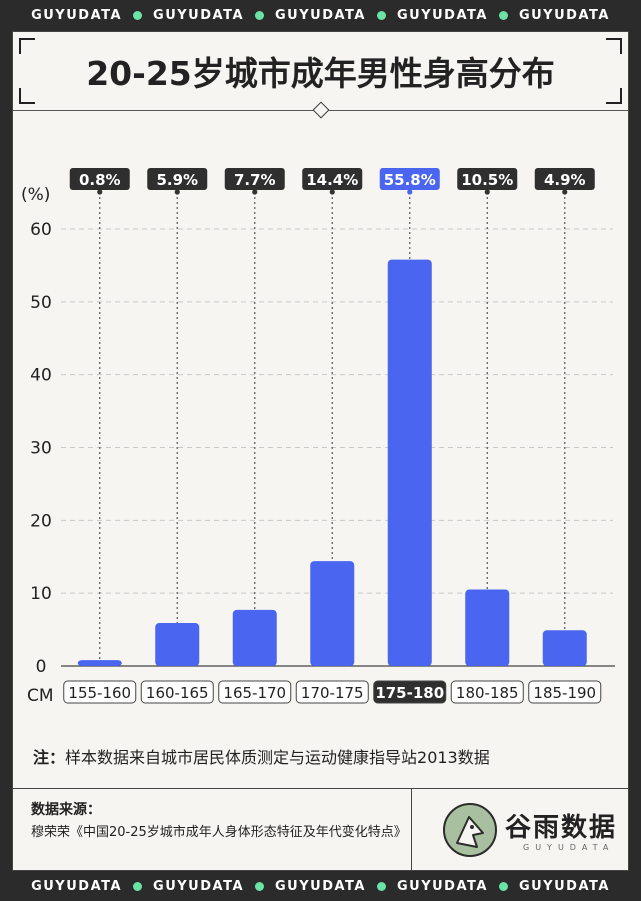 The image size is (641, 901). Describe the element at coordinates (41, 230) in the screenshot. I see `y-tick-label: 60` at that location.